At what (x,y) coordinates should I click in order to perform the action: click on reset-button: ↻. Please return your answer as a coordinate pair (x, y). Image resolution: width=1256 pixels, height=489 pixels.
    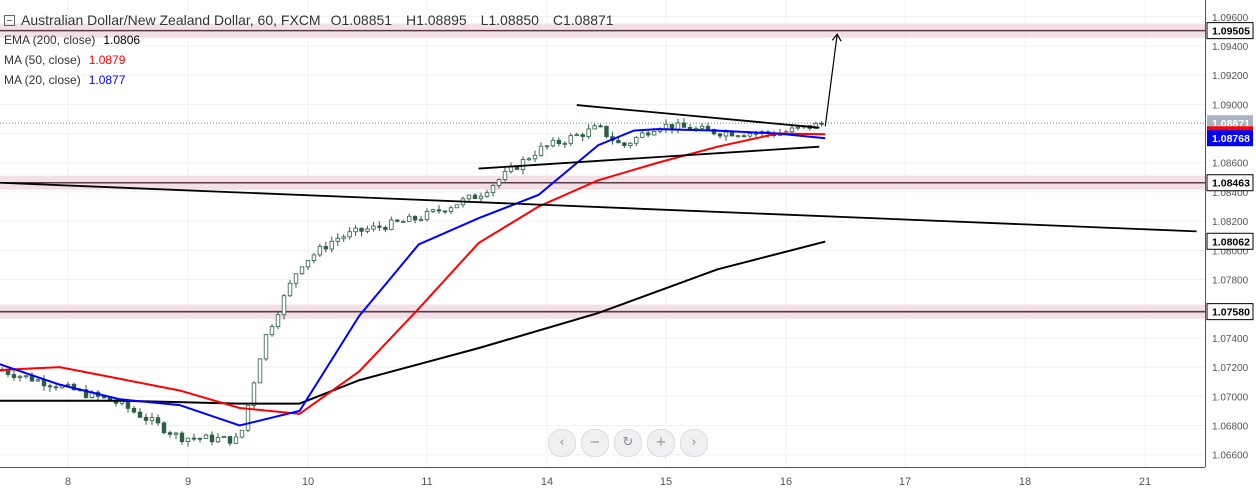
    Looking at the image, I should click on (628, 443).